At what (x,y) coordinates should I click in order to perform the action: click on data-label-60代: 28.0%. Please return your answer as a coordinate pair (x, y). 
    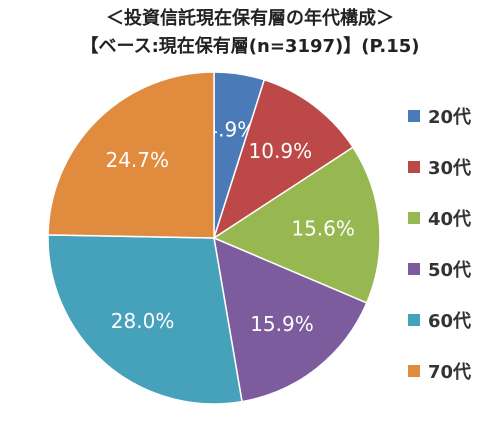
    Looking at the image, I should click on (143, 321).